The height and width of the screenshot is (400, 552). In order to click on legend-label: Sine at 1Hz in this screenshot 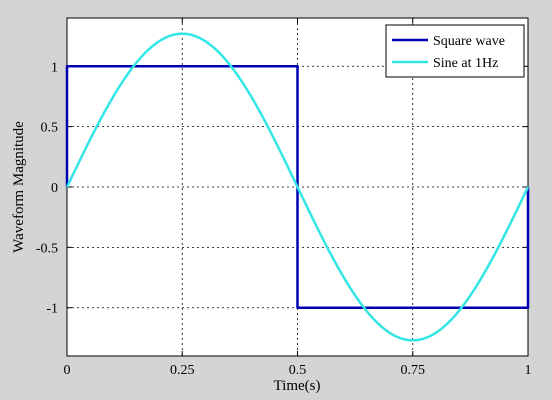, I will do `click(465, 63)`.